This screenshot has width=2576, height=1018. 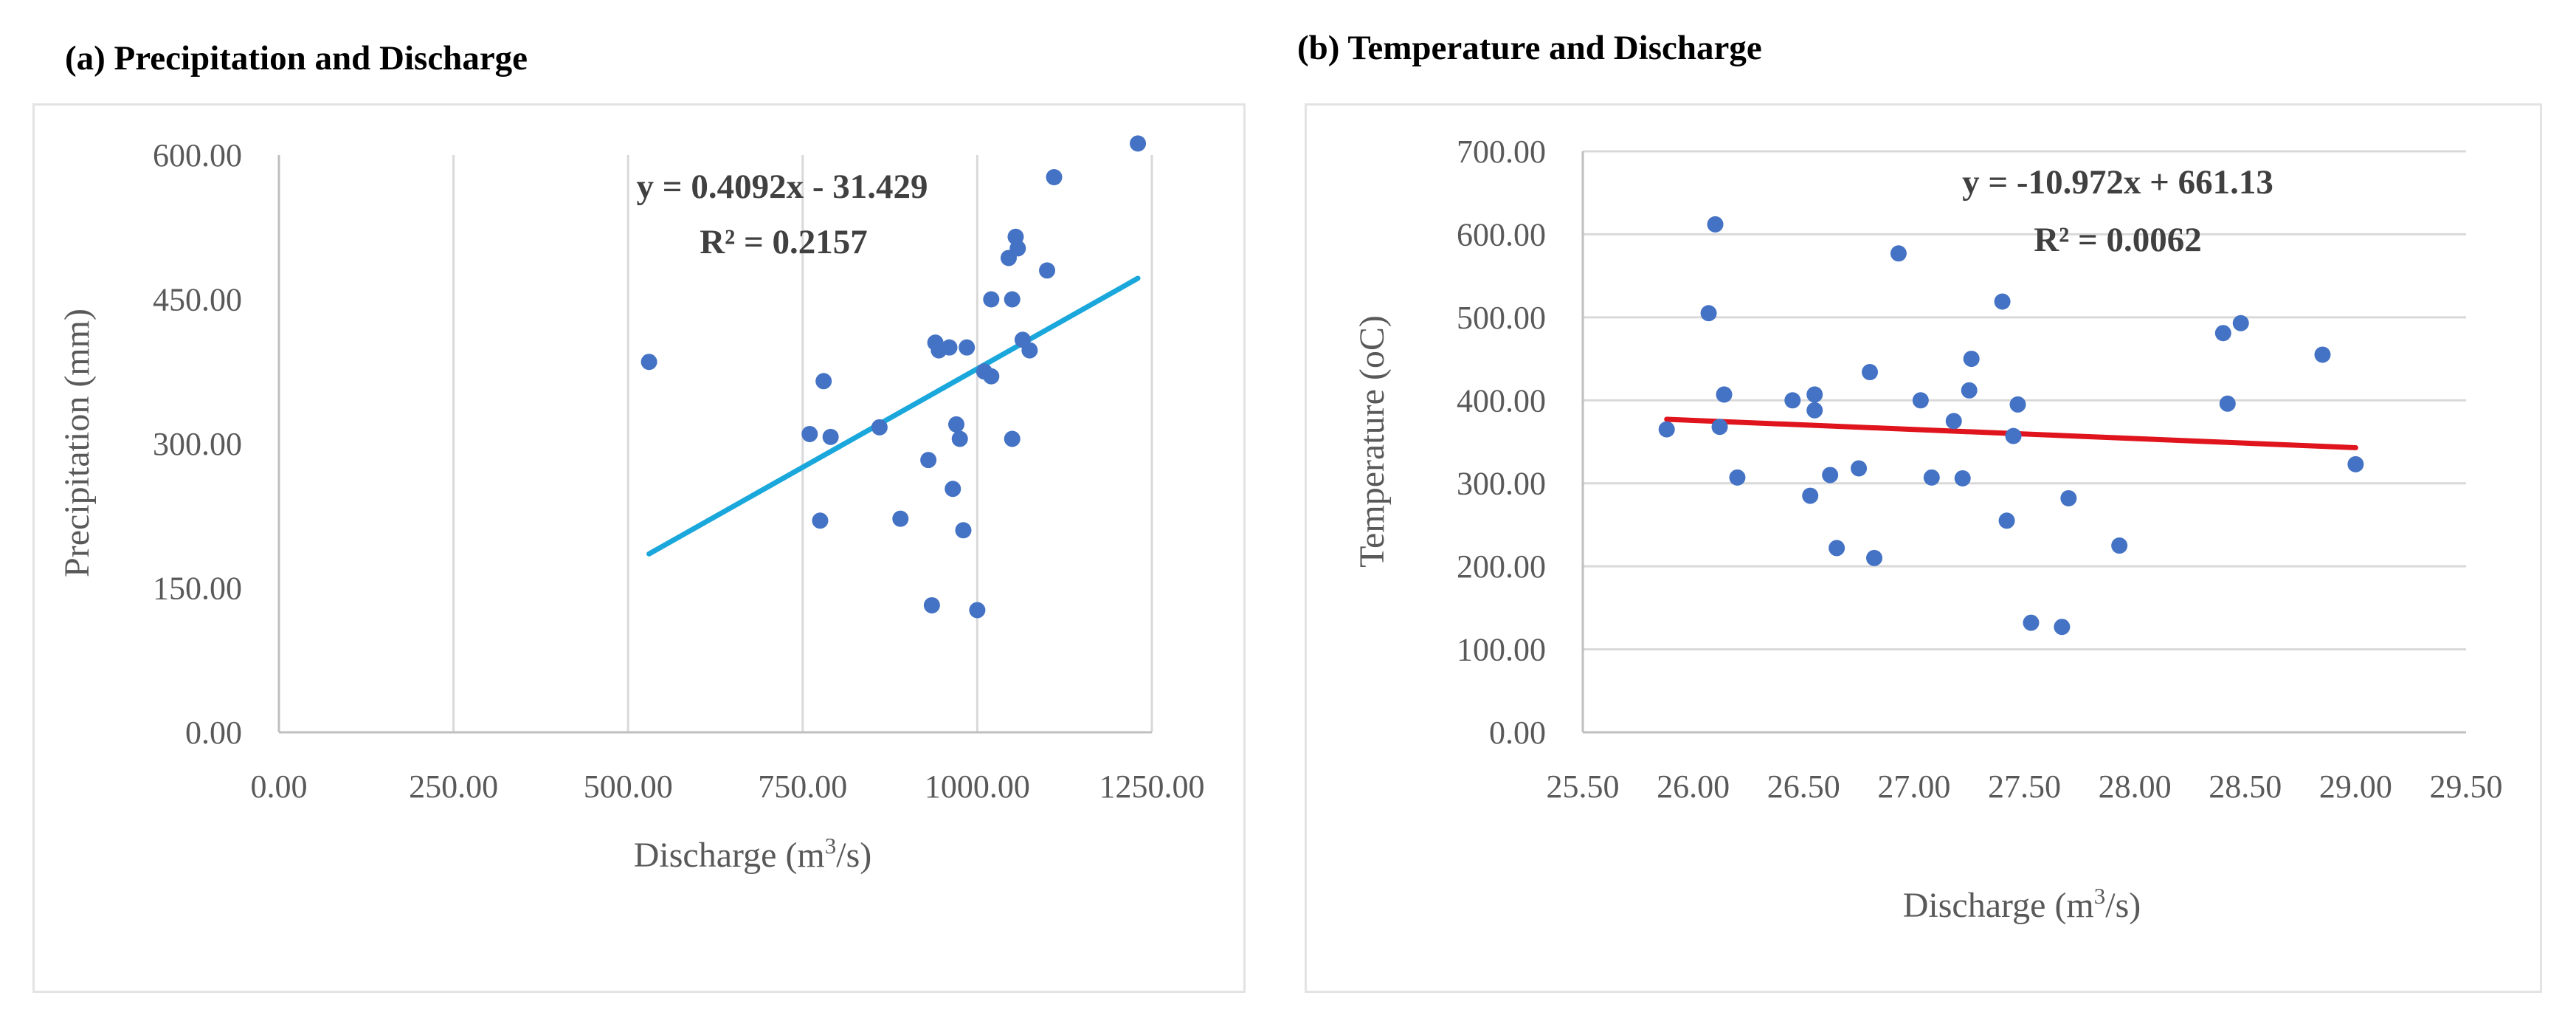 I want to click on chart-b-x-tick-label: 27.50, so click(x=2024, y=786).